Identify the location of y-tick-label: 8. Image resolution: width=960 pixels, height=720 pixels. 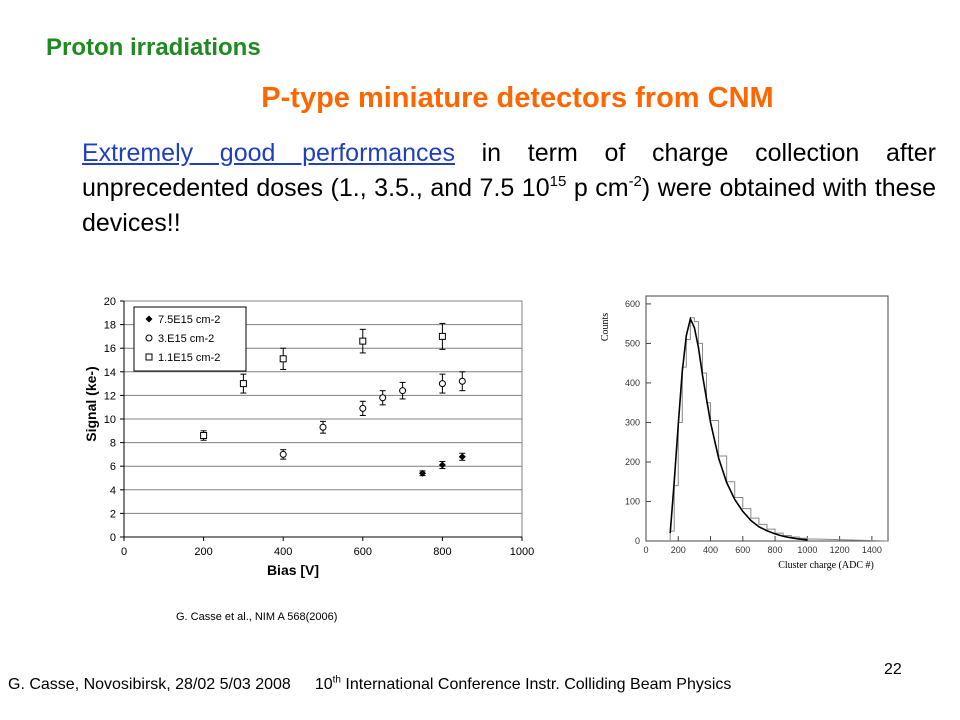
(113, 444).